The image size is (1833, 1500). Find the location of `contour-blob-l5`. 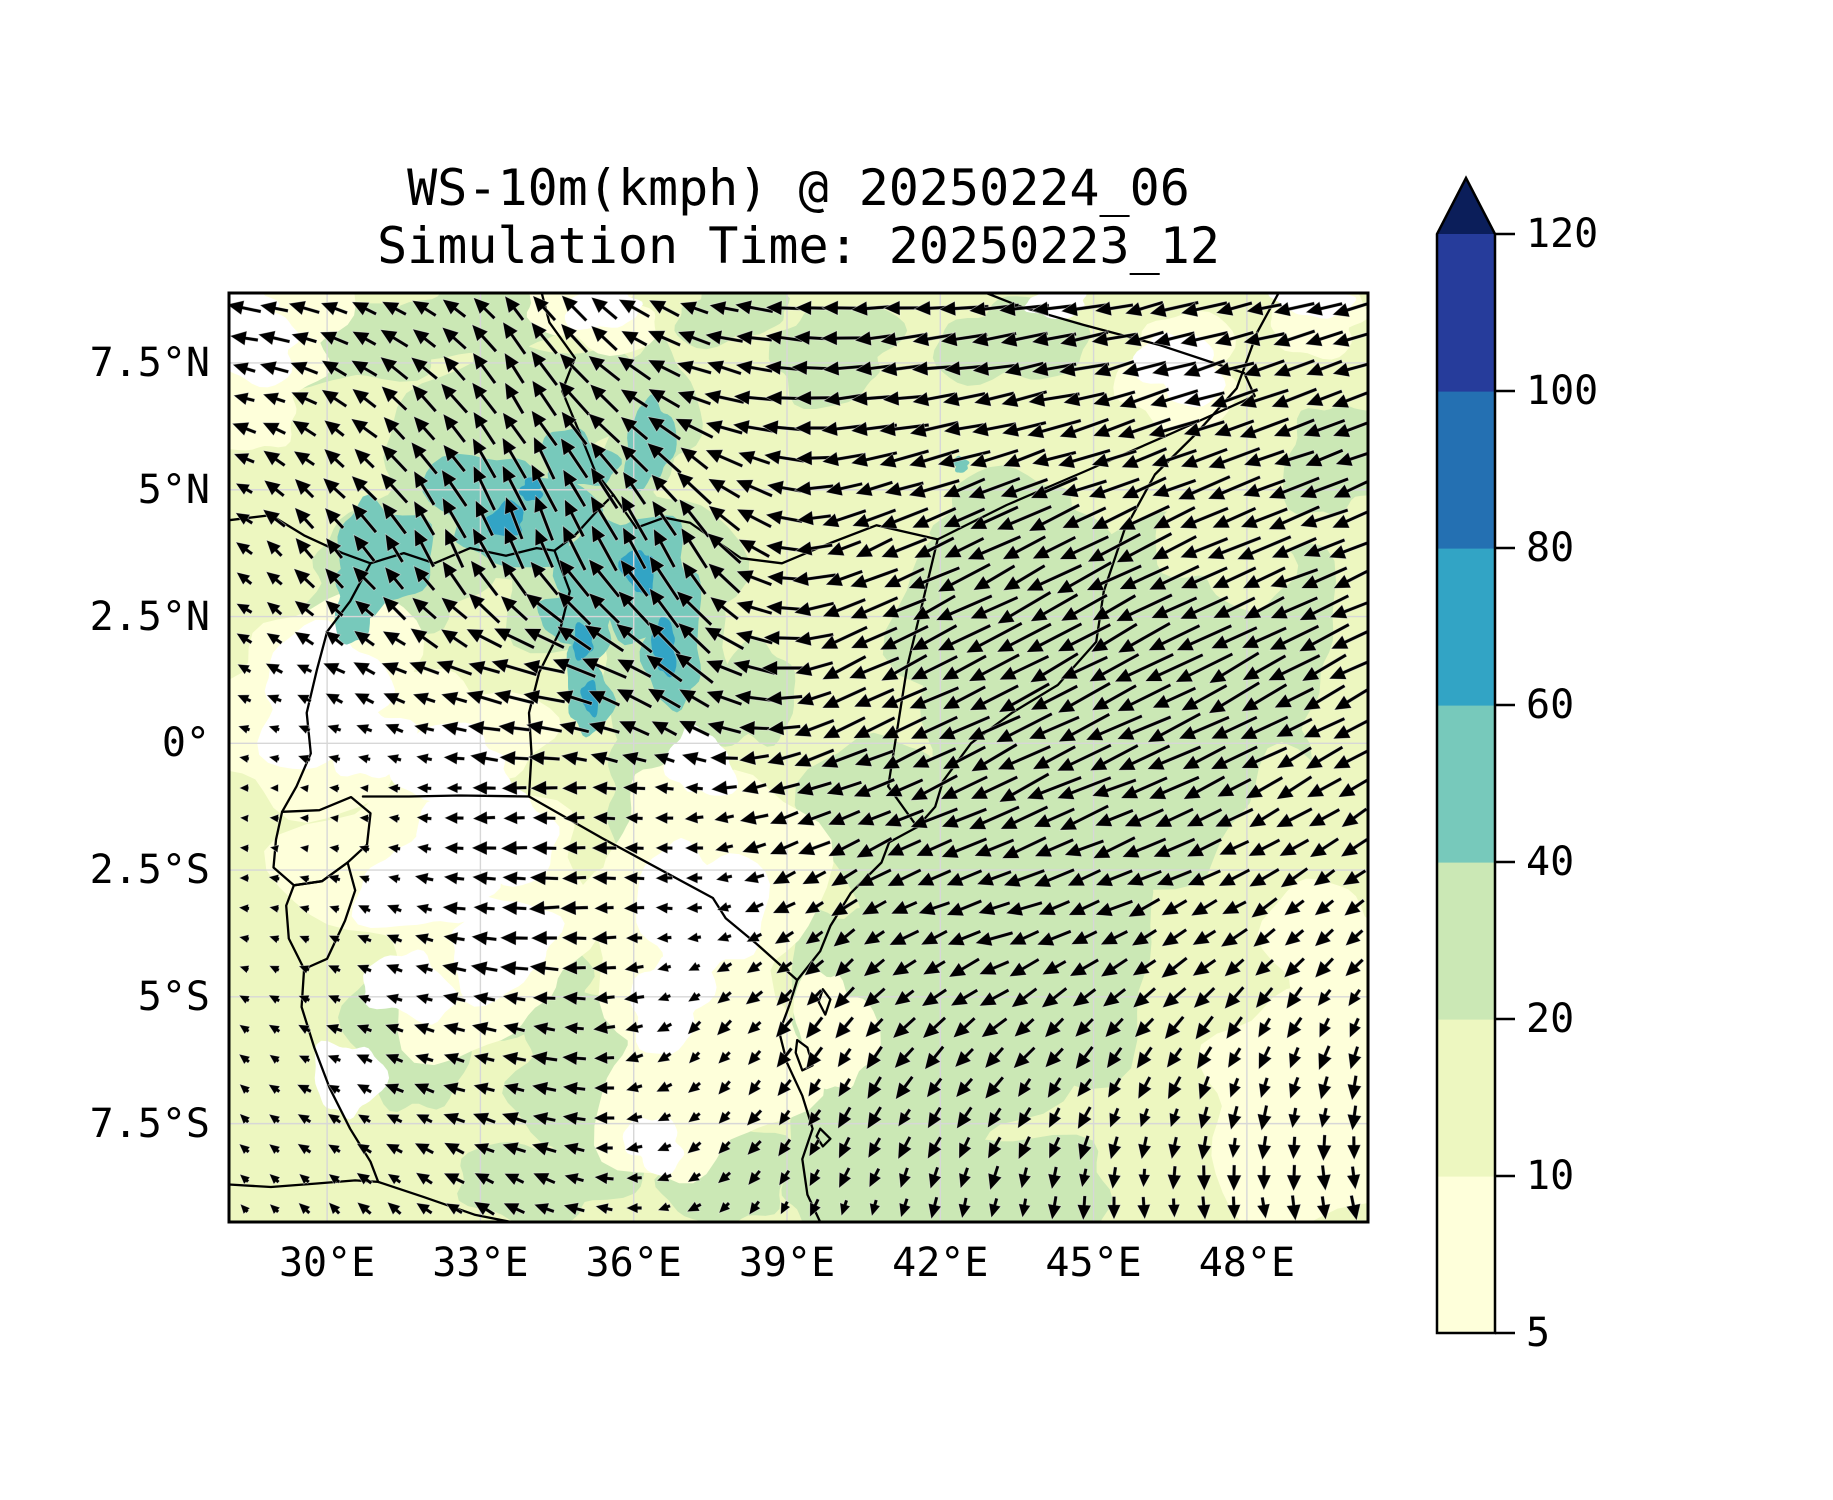

contour-blob-l5 is located at coordinates (636, 573).